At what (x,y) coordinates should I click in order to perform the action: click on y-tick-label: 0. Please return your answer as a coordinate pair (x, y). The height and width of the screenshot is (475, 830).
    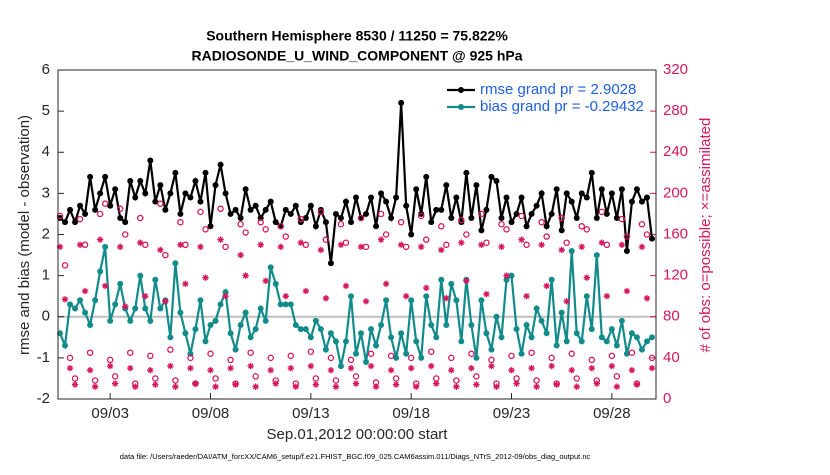
    Looking at the image, I should click on (46, 316).